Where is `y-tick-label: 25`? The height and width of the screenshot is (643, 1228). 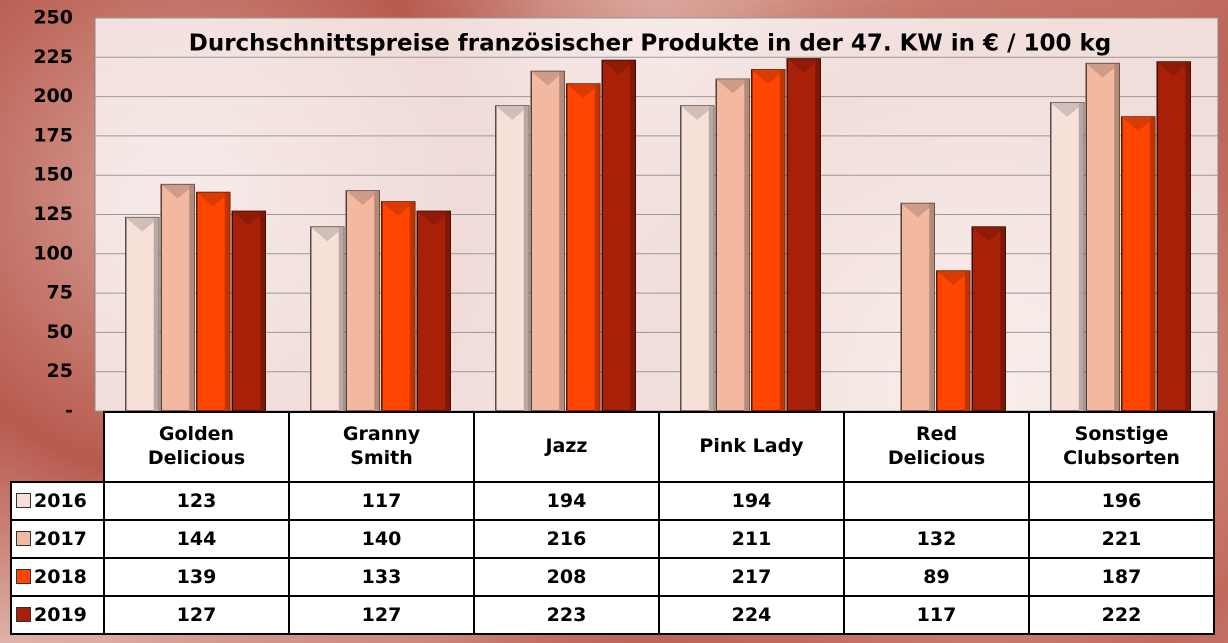 y-tick-label: 25 is located at coordinates (60, 371).